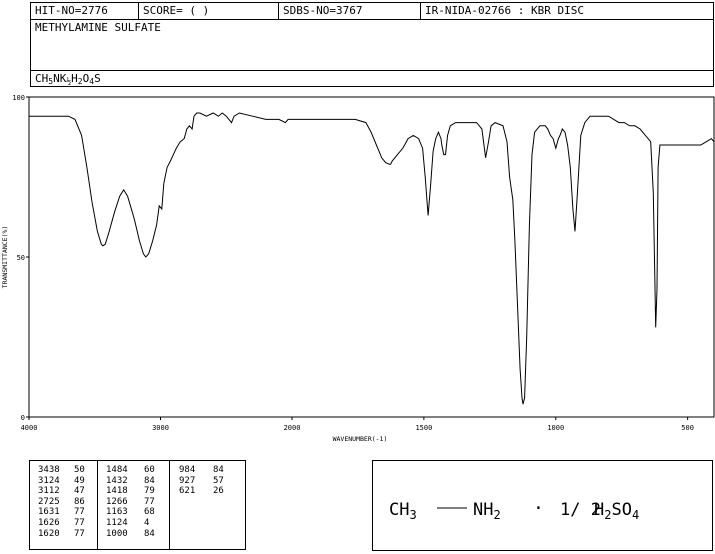 This screenshot has width=715, height=554. I want to click on peak-transmittance: 79, so click(149, 491).